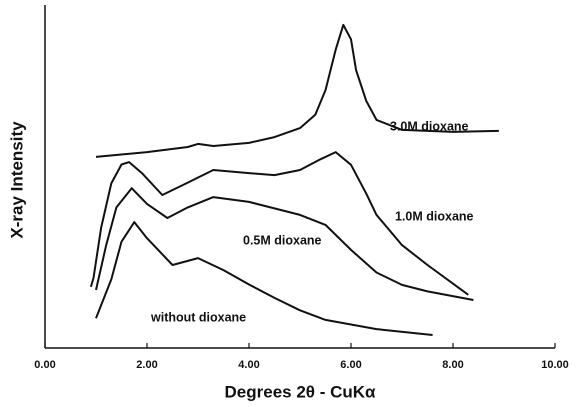  What do you see at coordinates (301, 391) in the screenshot?
I see `x-axis-title: Degrees 2θ - CuKα` at bounding box center [301, 391].